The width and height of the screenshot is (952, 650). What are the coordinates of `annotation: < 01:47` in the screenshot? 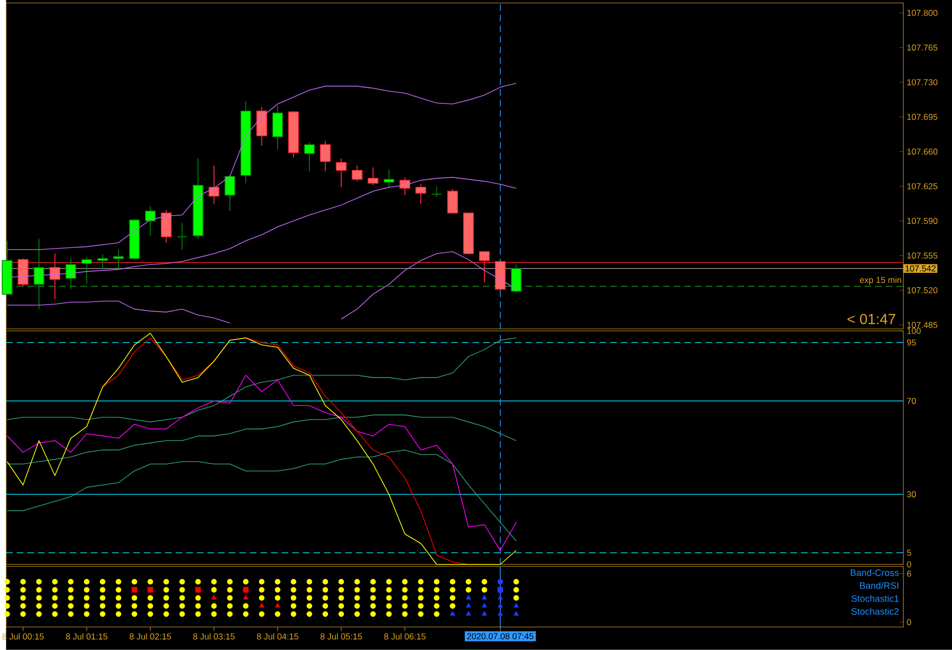 It's located at (872, 319).